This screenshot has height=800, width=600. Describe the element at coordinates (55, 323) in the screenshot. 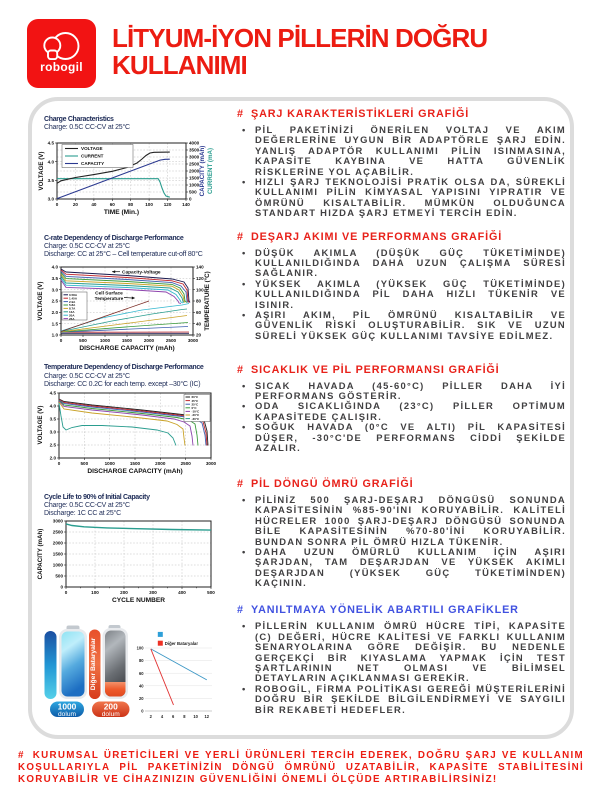

I see `svg-text: 1.5` at that location.